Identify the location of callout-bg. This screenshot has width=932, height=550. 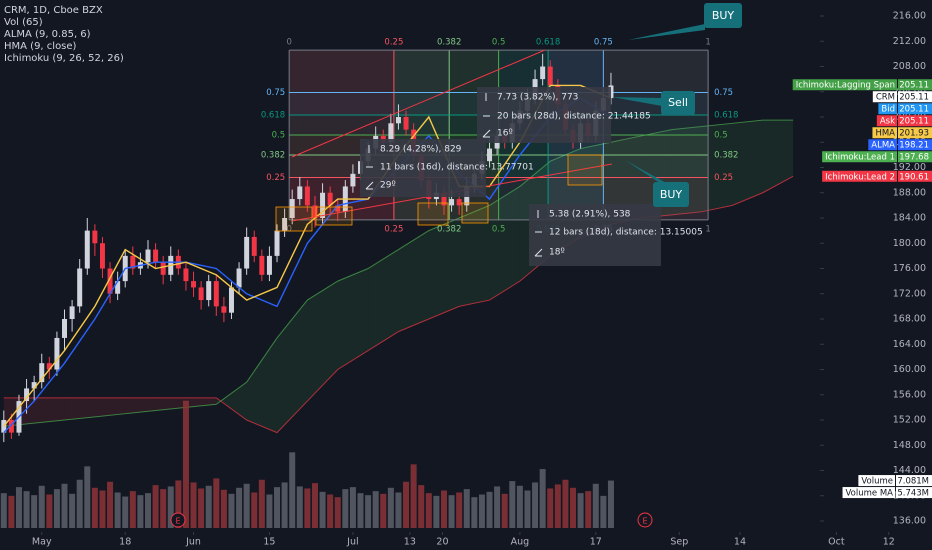
(671, 194).